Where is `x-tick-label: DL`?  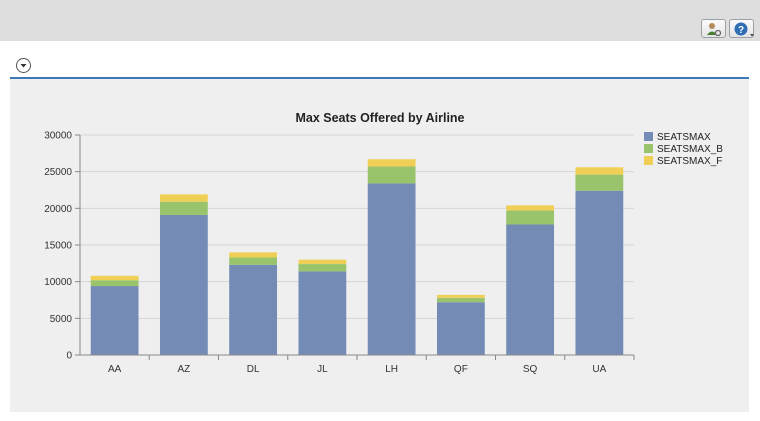 x-tick-label: DL is located at coordinates (253, 369).